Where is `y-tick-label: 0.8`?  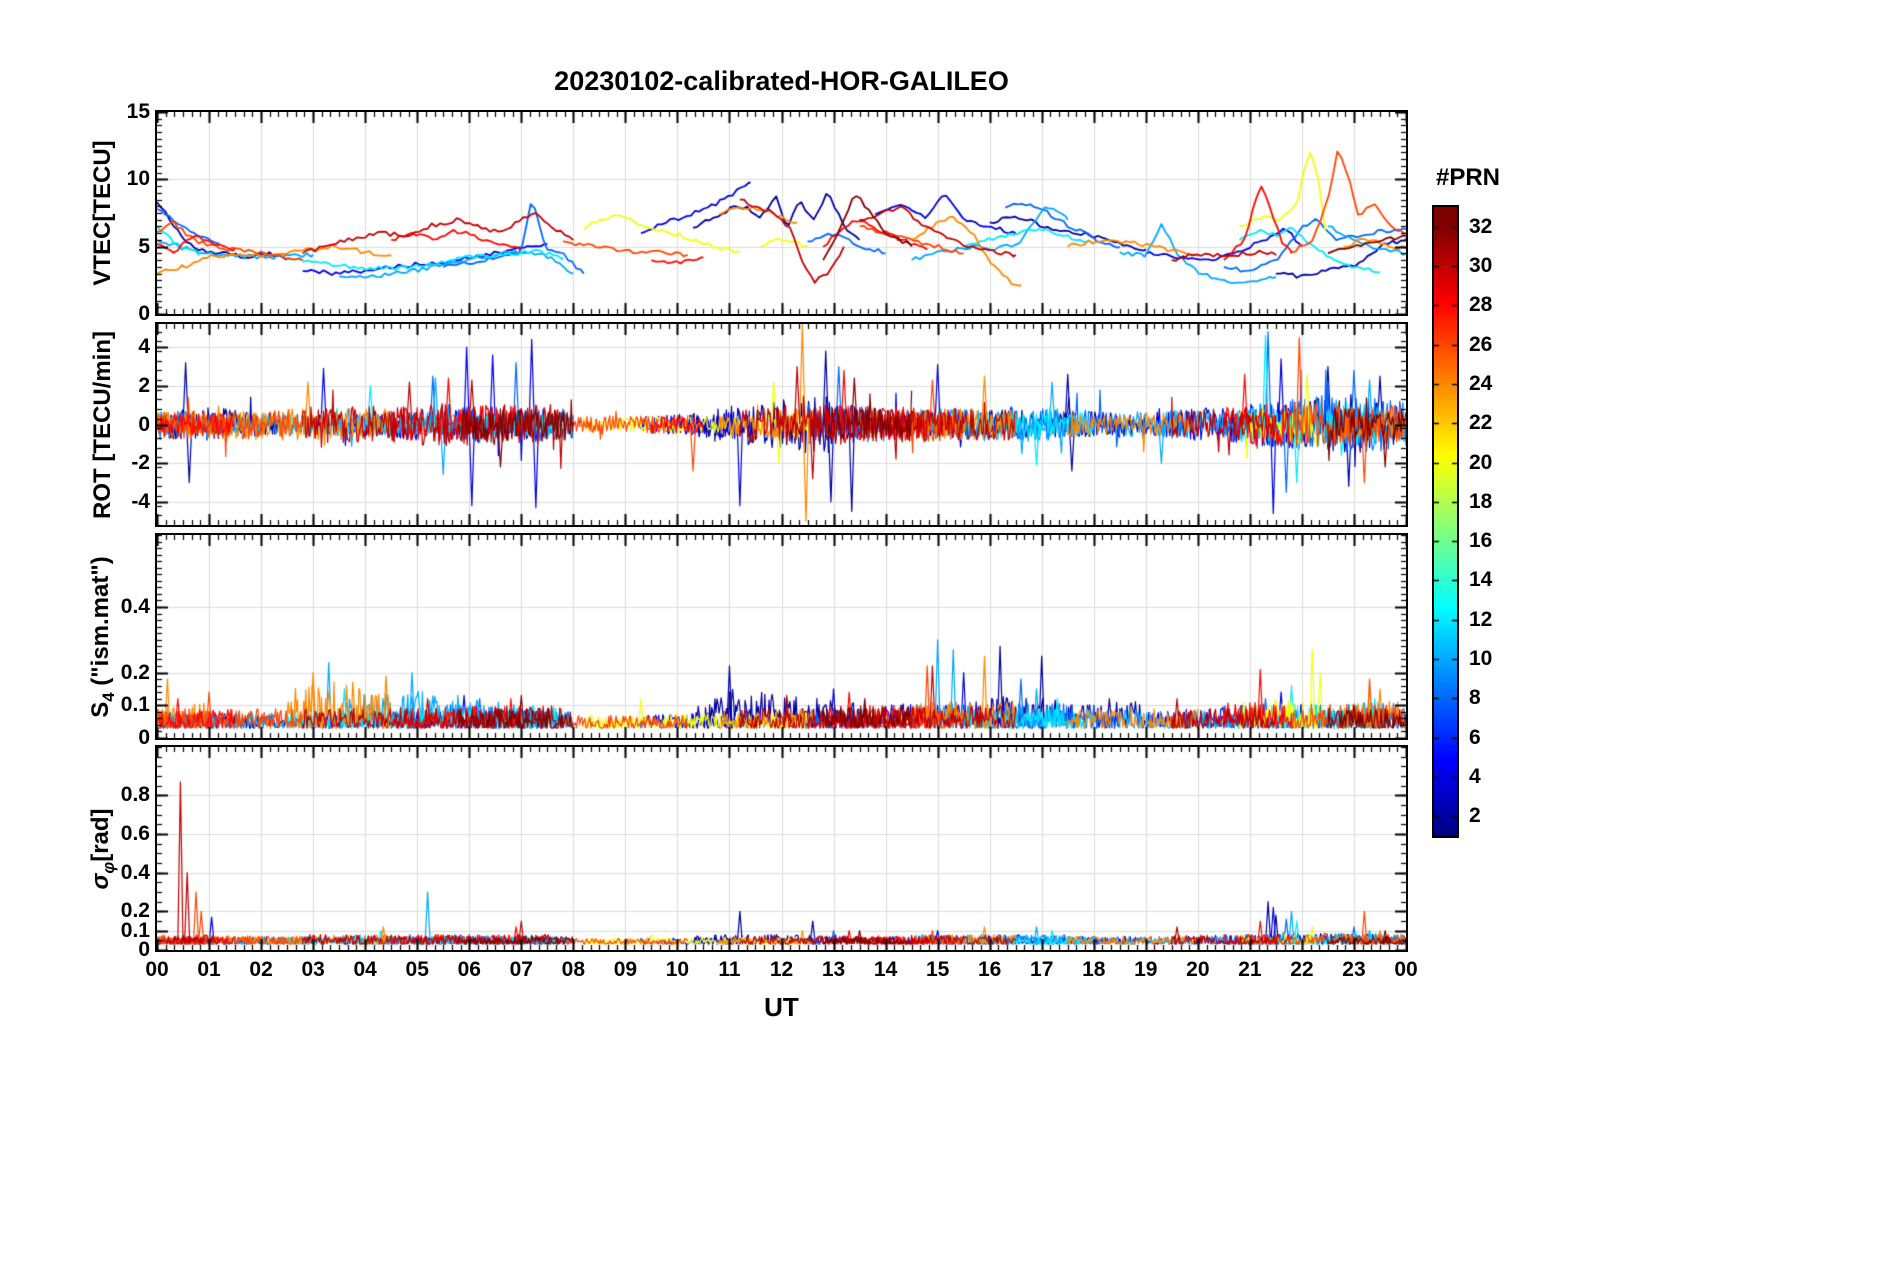
y-tick-label: 0.8 is located at coordinates (135, 795).